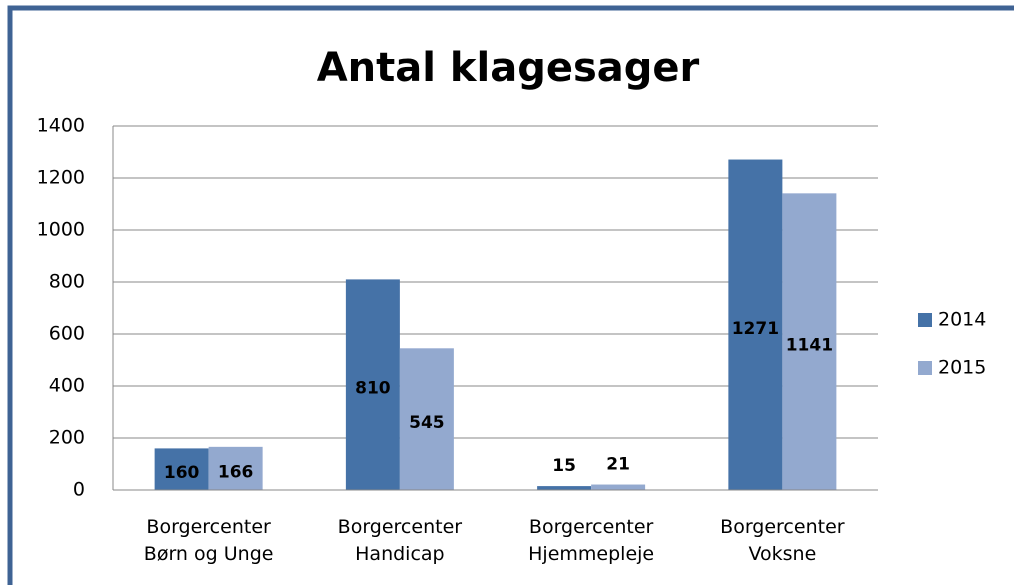 This screenshot has height=585, width=1014. Describe the element at coordinates (508, 68) in the screenshot. I see `chart-title: Antal klagesager` at that location.